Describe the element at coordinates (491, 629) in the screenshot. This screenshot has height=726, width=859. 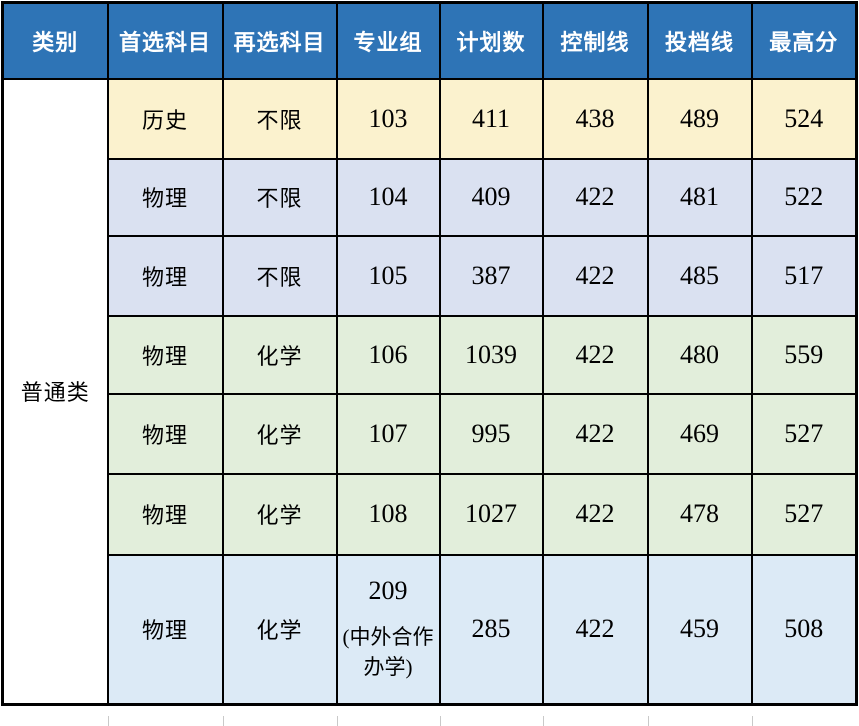
I see `cell-plan-count: 285` at that location.